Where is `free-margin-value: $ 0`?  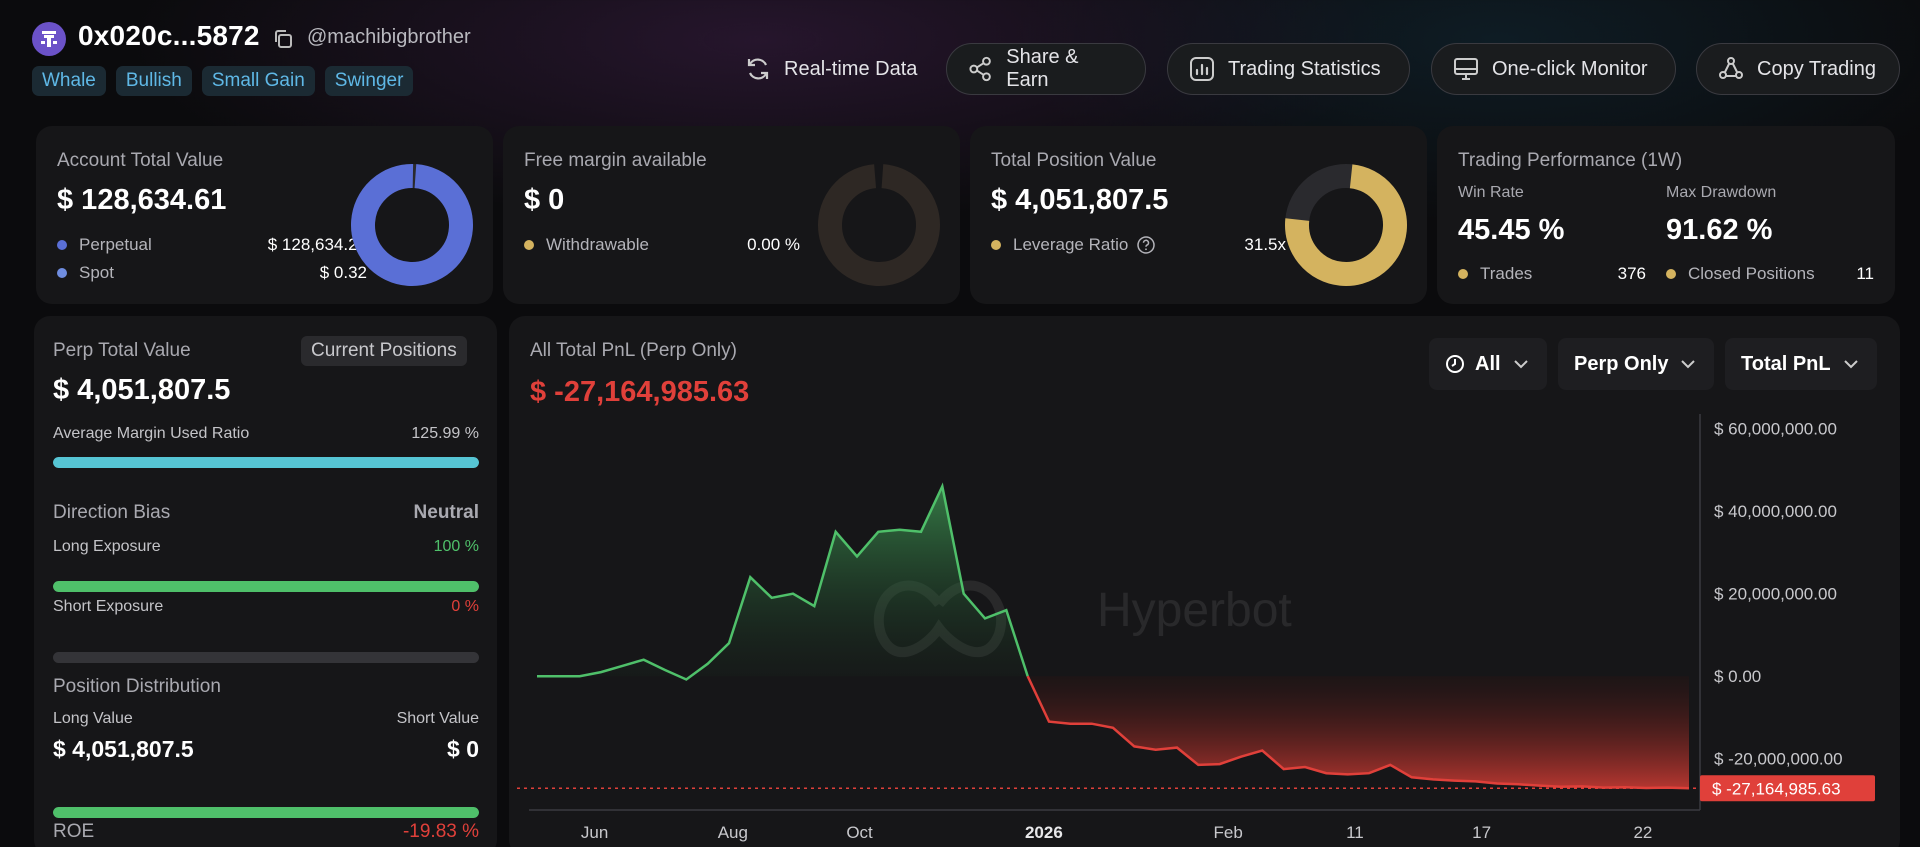
free-margin-value: $ 0 is located at coordinates (544, 200).